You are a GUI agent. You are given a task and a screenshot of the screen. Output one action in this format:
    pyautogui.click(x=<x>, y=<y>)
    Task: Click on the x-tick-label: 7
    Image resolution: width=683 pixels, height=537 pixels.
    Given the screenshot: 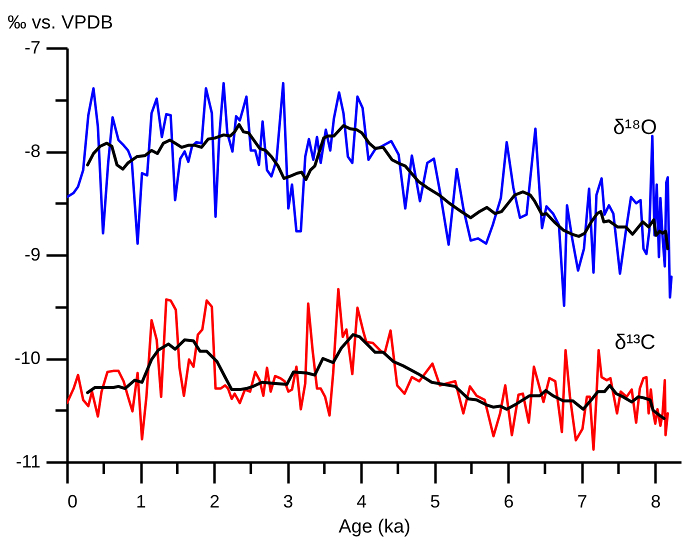 What is the action you would take?
    pyautogui.click(x=582, y=502)
    